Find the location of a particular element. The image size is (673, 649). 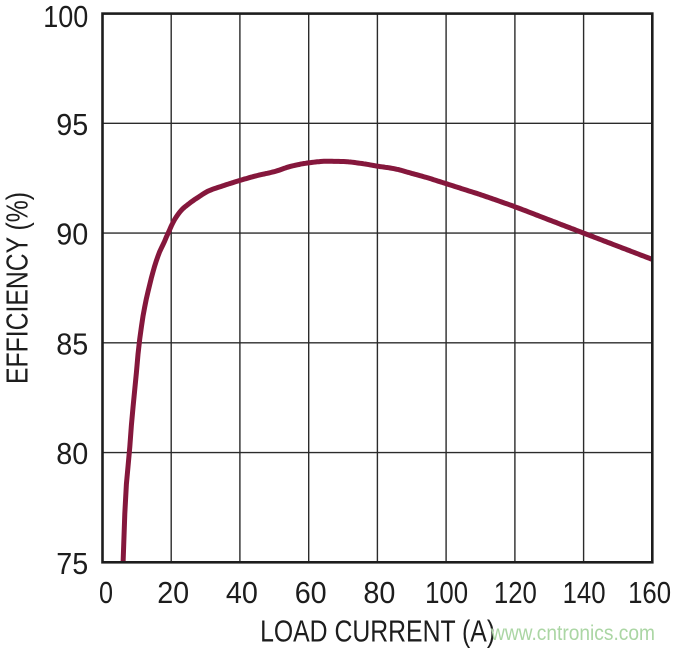

svg-text: LOAD CURRENT (A) is located at coordinates (377, 631).